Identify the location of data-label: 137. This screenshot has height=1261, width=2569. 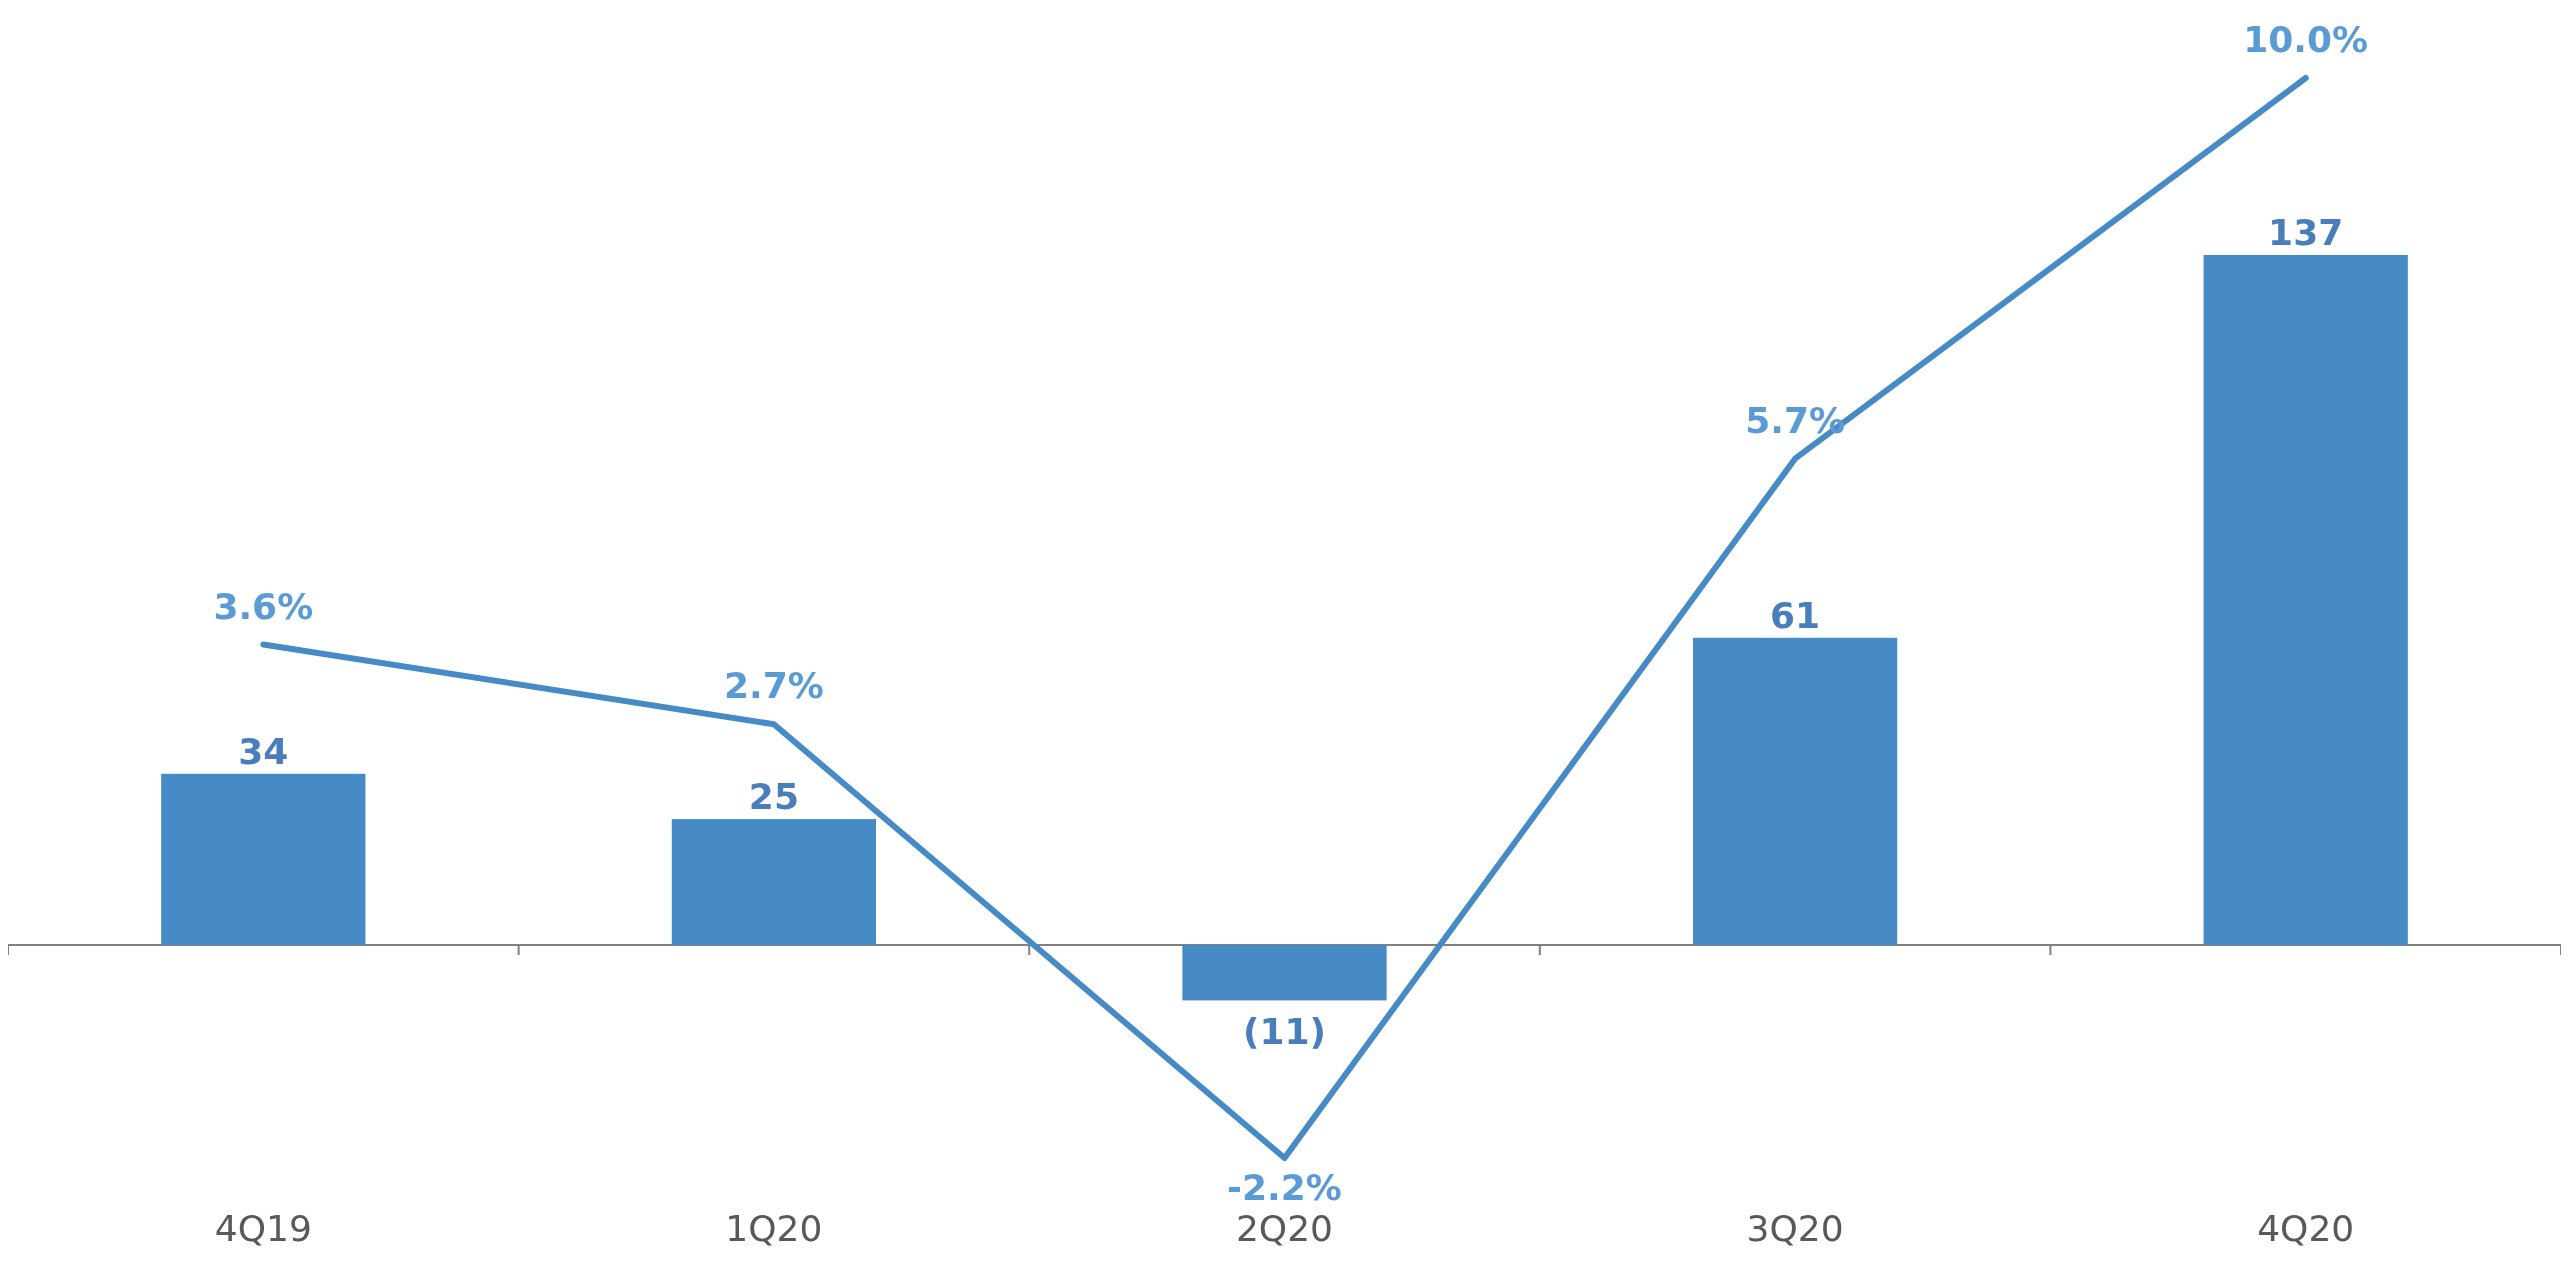
(2306, 232).